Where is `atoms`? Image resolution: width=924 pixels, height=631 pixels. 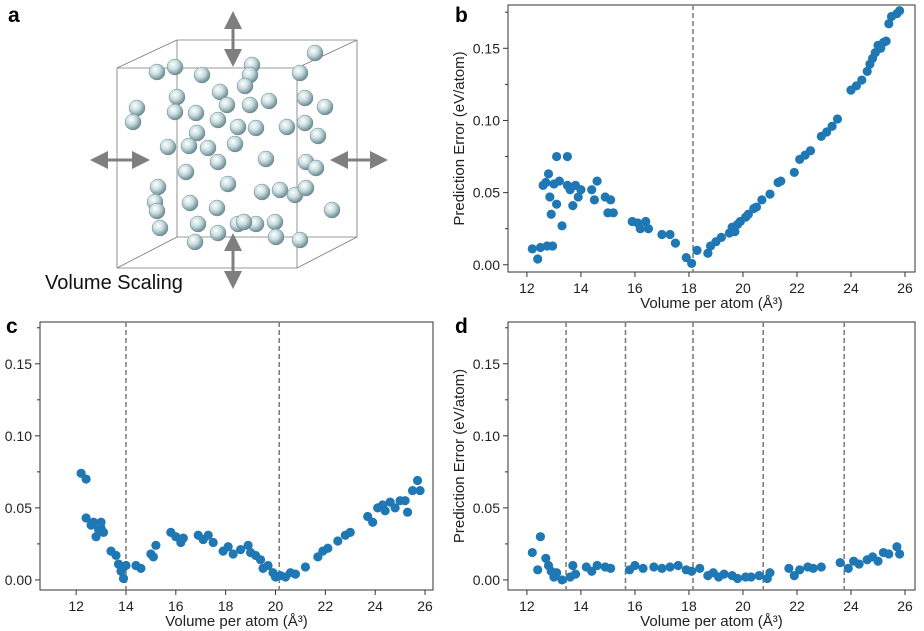 atoms is located at coordinates (232, 147).